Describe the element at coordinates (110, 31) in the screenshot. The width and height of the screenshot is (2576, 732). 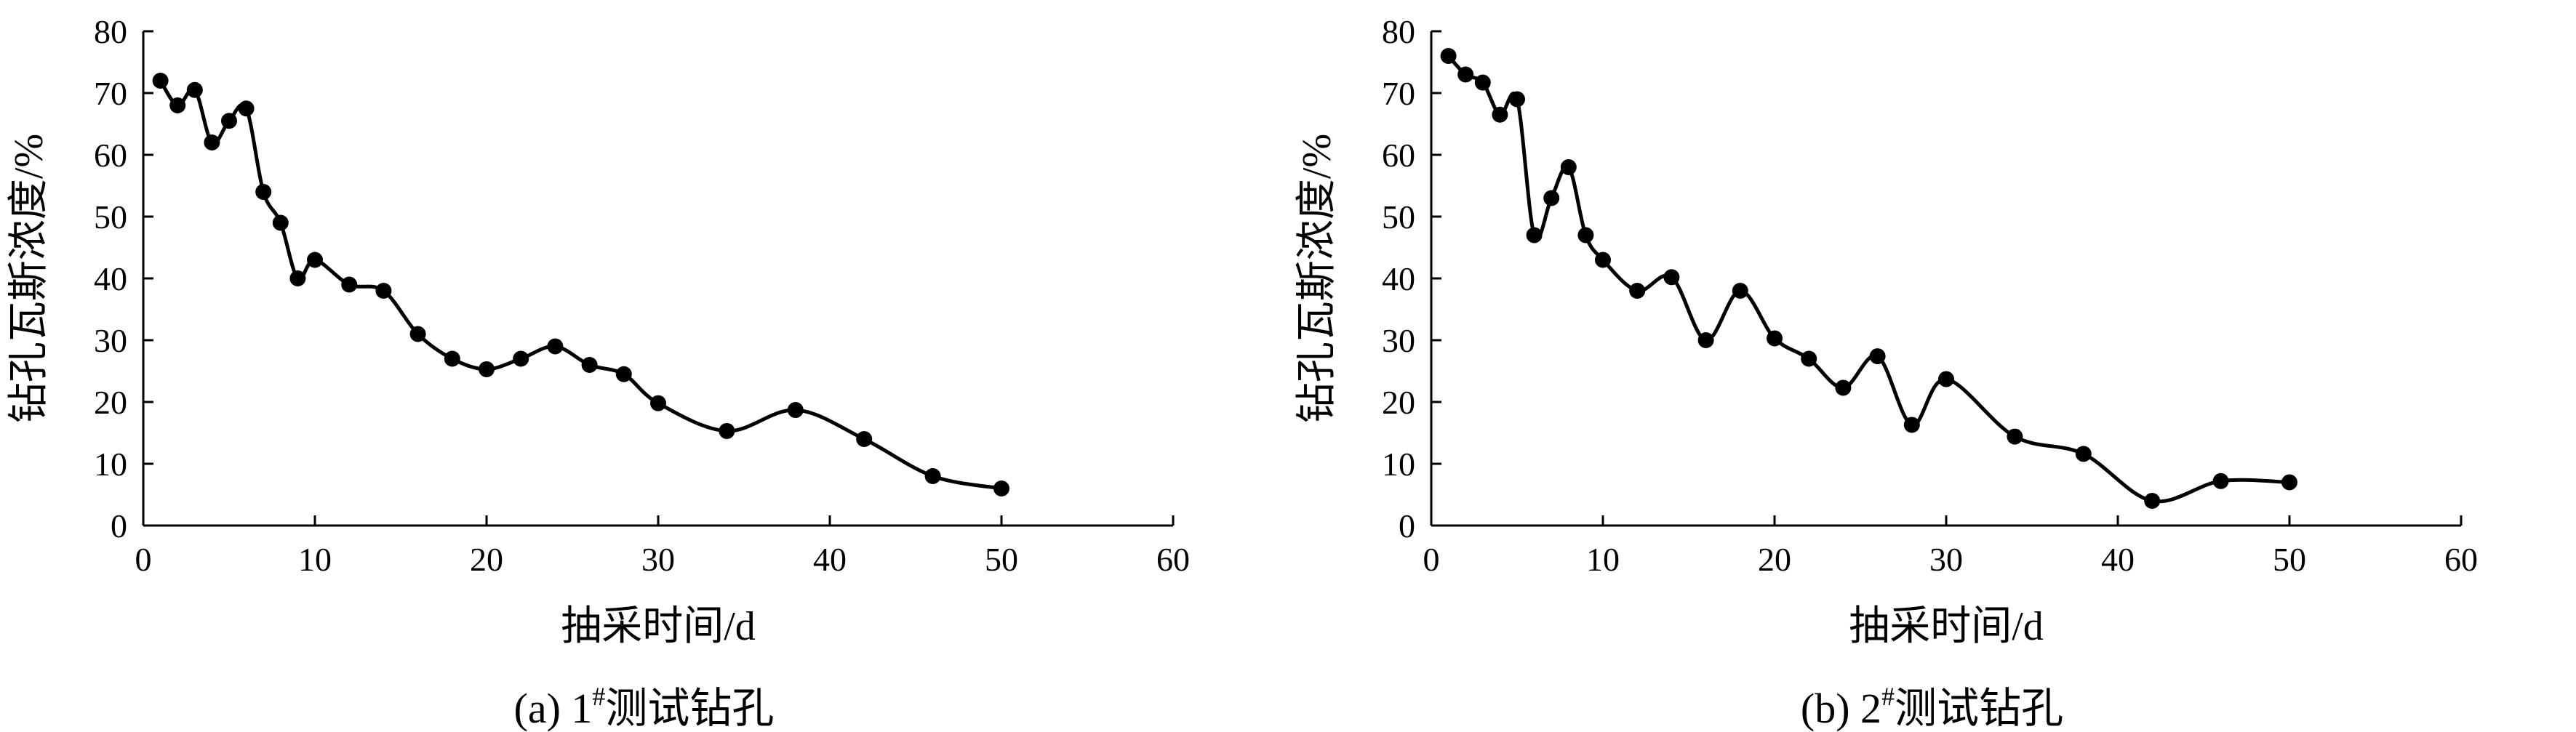
I see `chart-a-y-tick-label: 80` at that location.